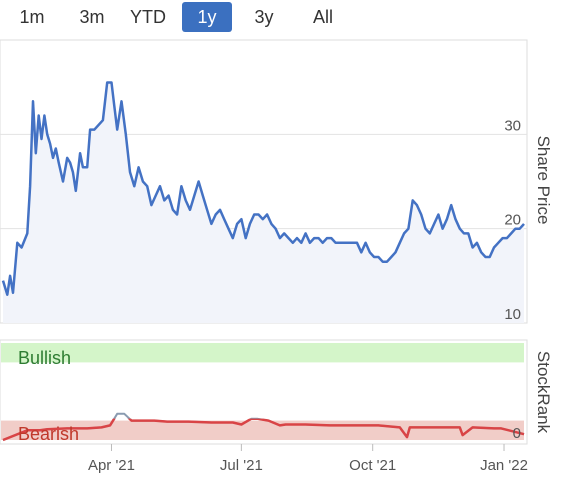 The width and height of the screenshot is (565, 491). What do you see at coordinates (32, 17) in the screenshot?
I see `range-button-1m: 1m` at bounding box center [32, 17].